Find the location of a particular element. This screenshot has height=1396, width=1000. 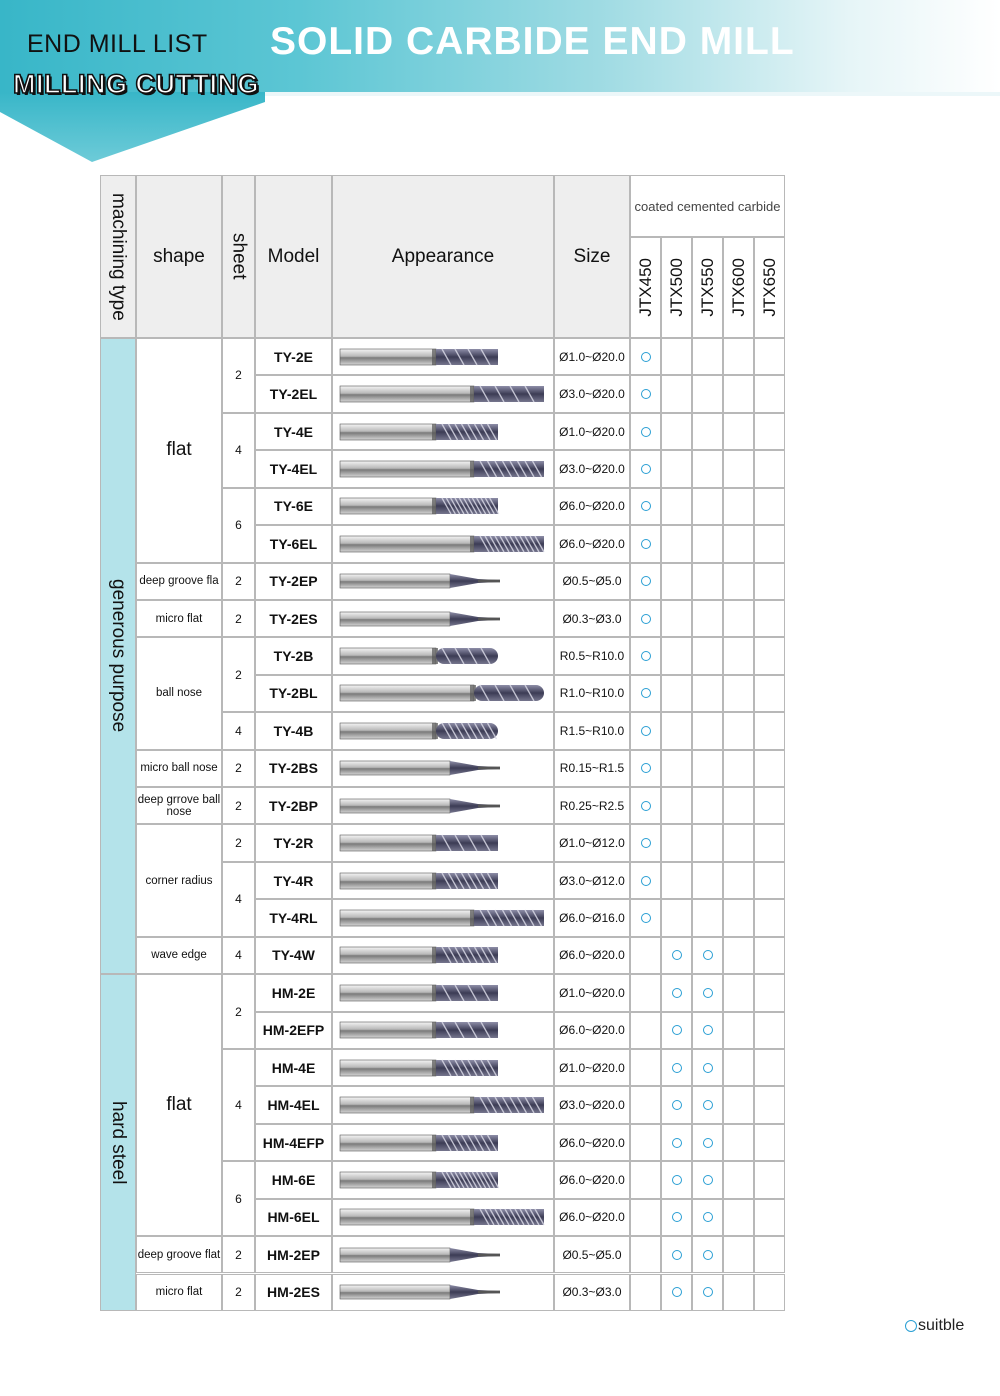

model-cell: TY-2E is located at coordinates (293, 357).